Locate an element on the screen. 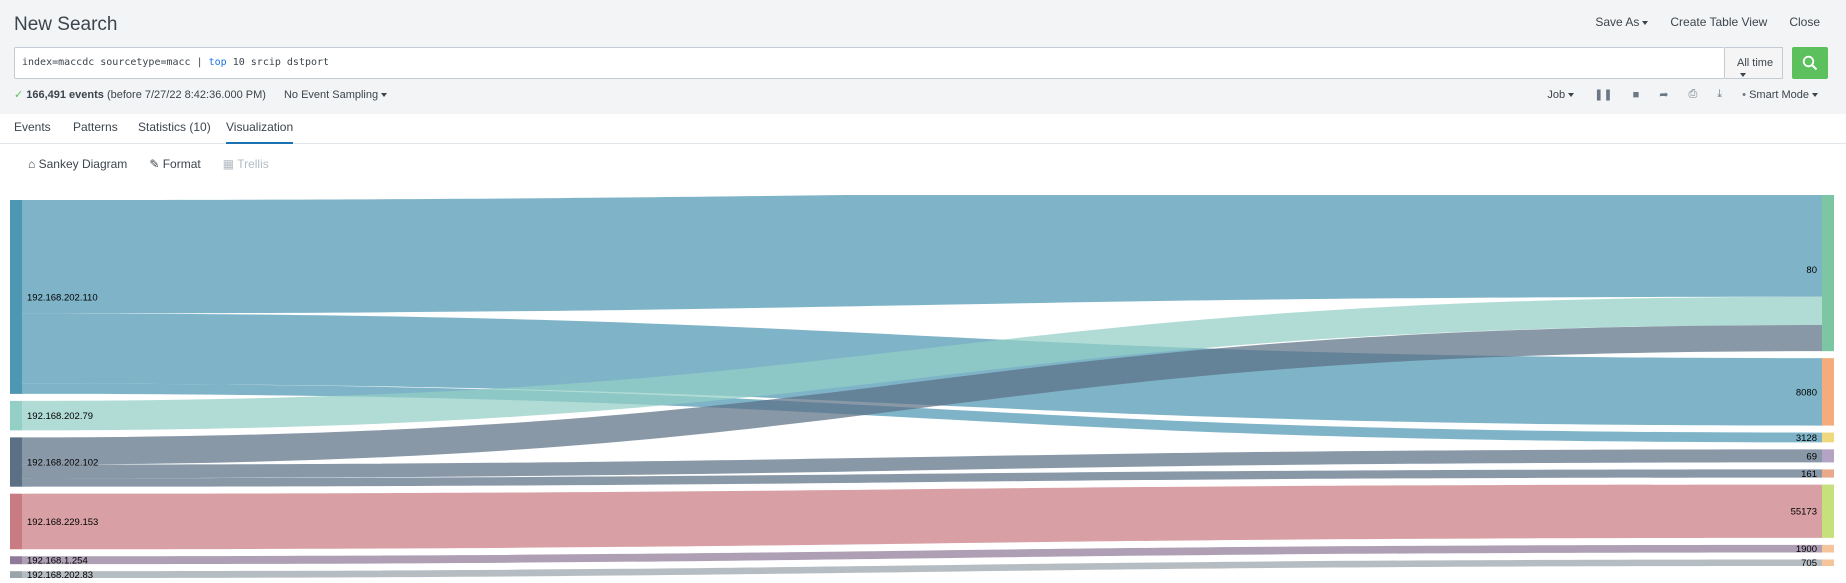 This screenshot has height=583, width=1846. search-mode-menu: • Smart Mode is located at coordinates (1780, 95).